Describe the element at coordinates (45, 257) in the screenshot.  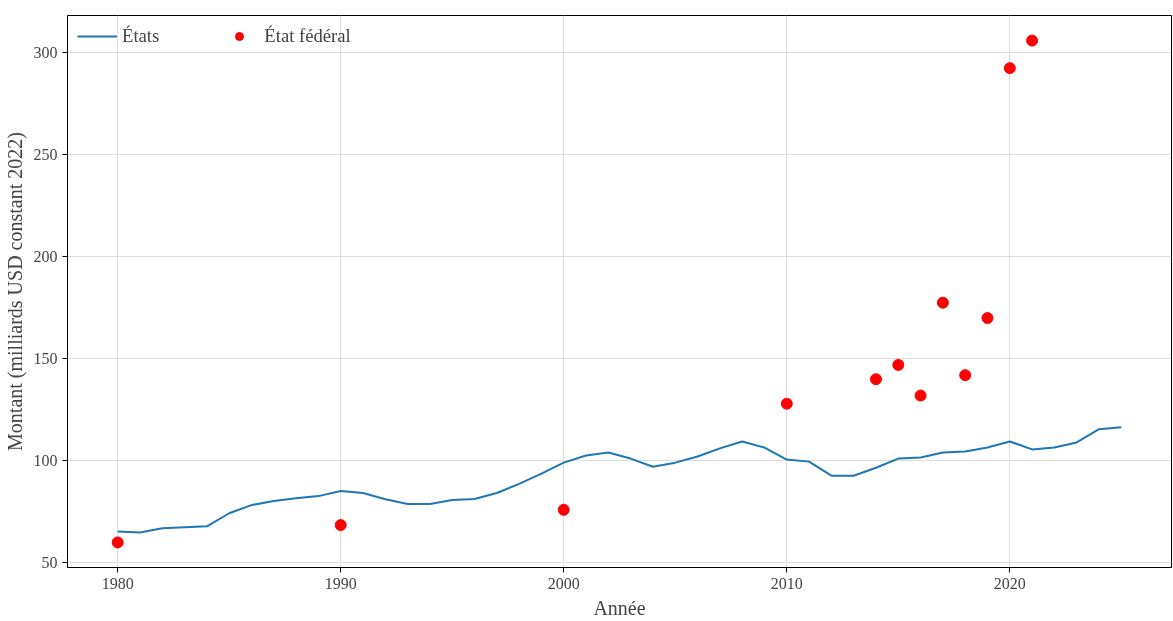
I see `y-tick-label: 200` at that location.